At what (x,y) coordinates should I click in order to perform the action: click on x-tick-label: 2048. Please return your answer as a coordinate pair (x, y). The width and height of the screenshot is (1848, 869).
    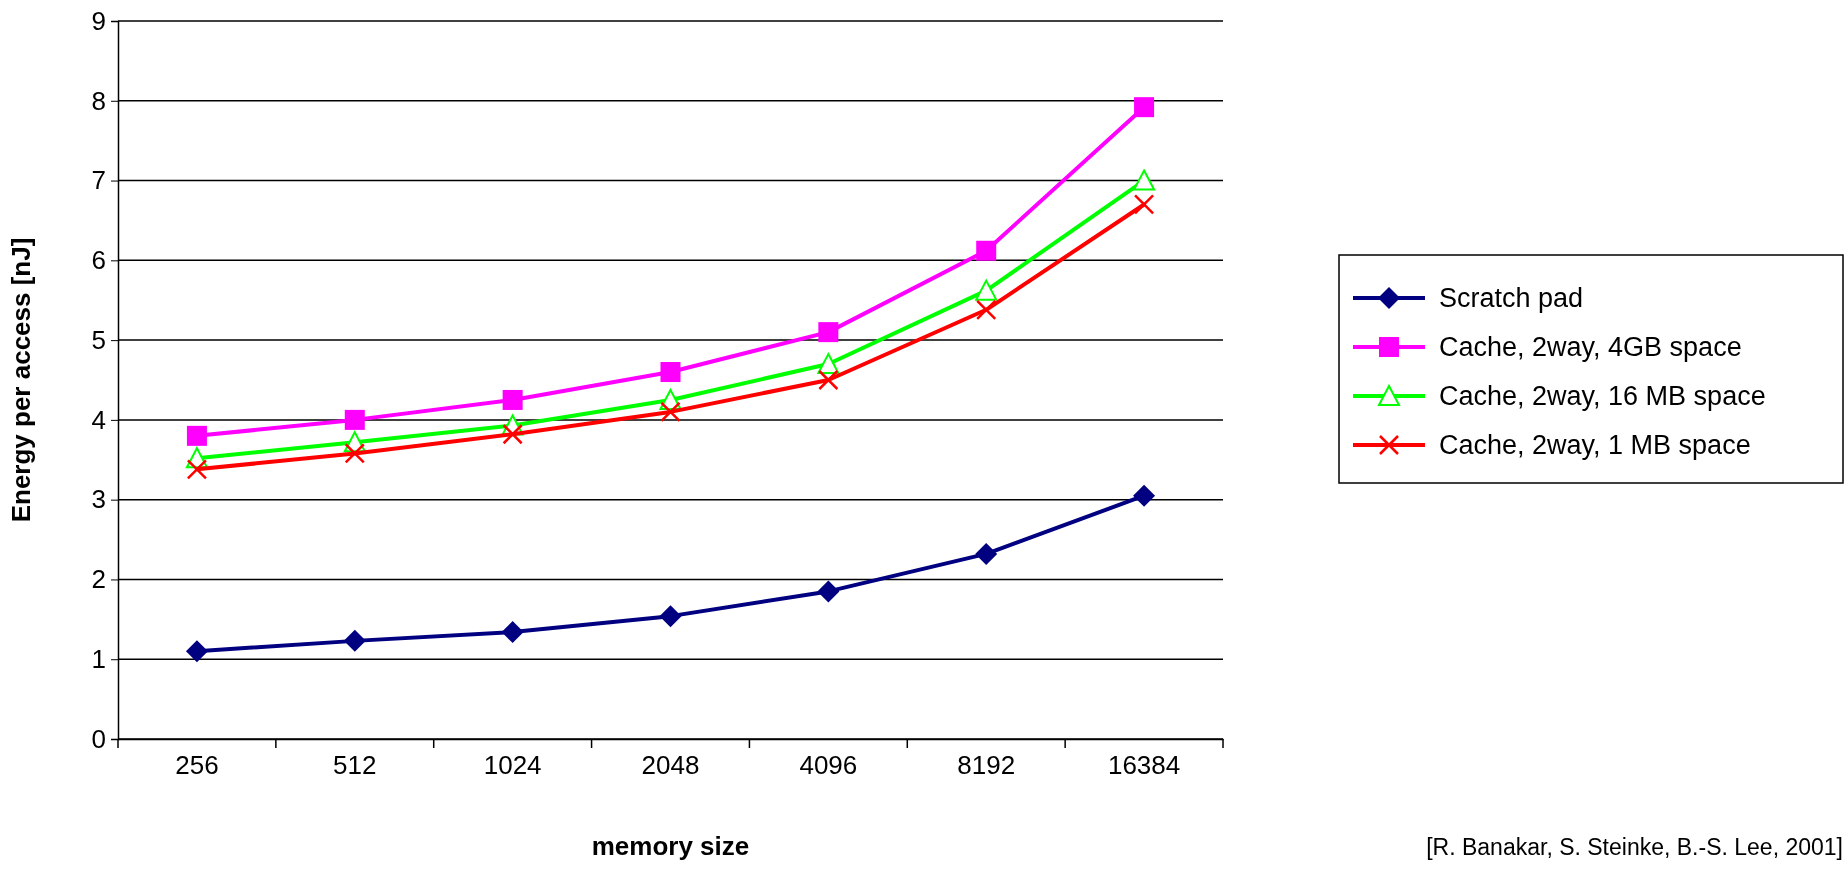
    Looking at the image, I should click on (670, 765).